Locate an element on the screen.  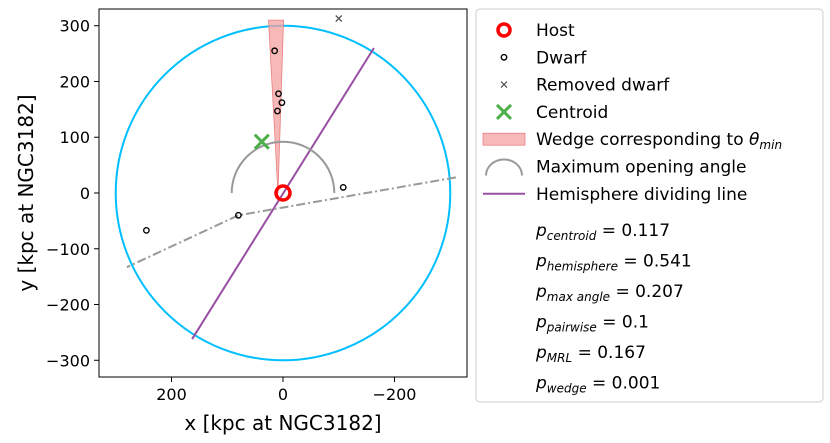
hemisphere-line is located at coordinates (283, 193).